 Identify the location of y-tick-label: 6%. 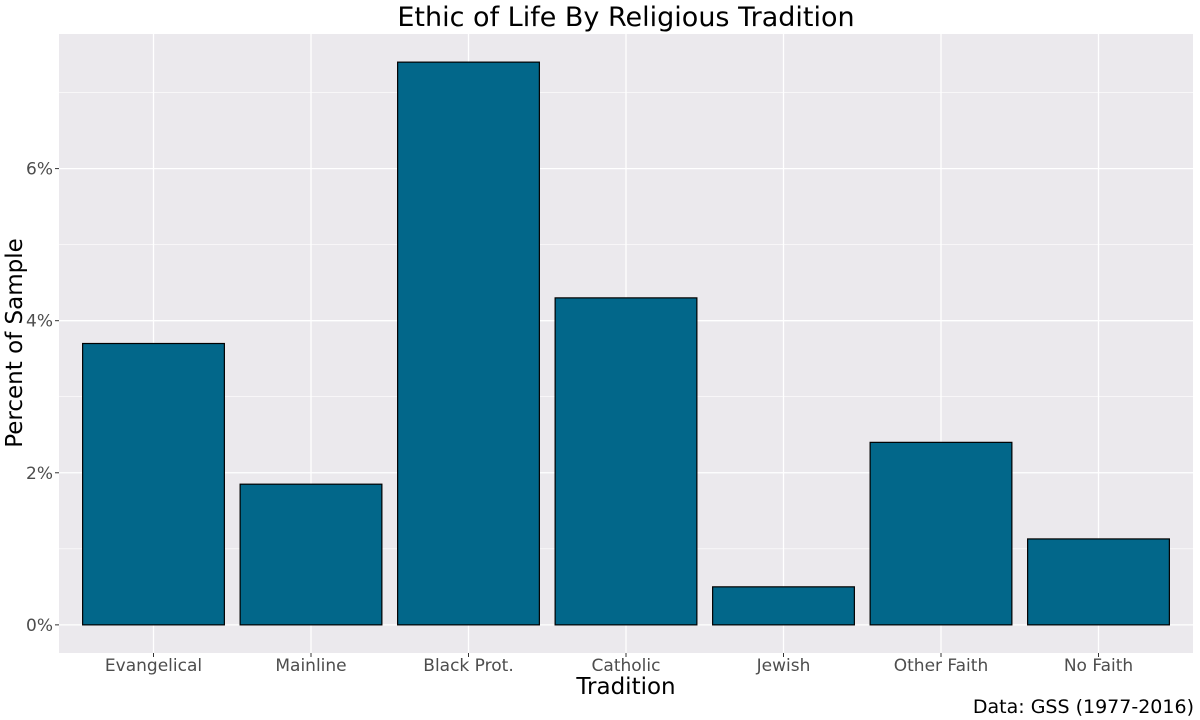
(39, 170).